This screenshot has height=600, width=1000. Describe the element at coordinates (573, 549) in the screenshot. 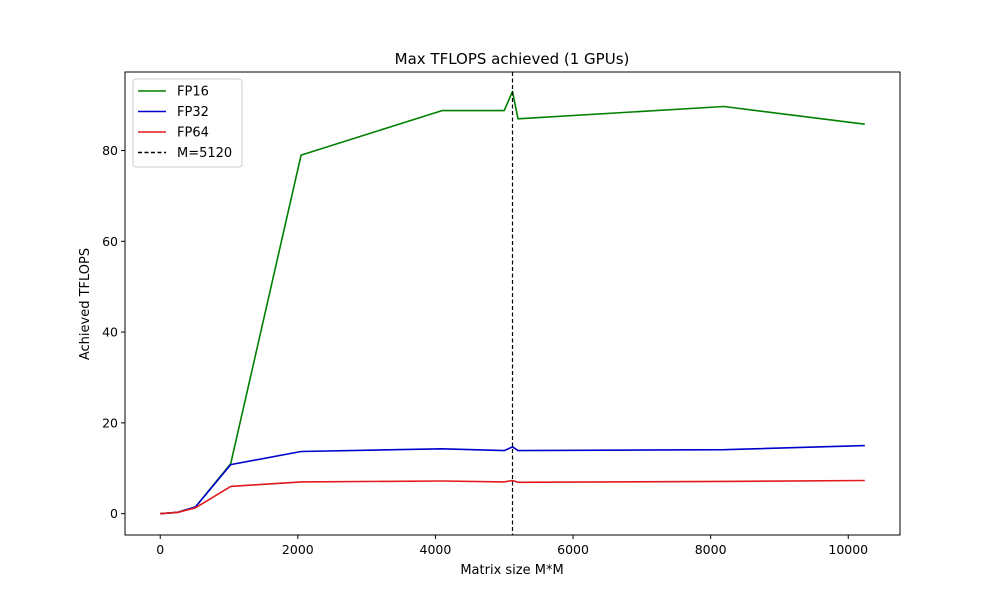

I see `x-tick-label: 6000` at that location.